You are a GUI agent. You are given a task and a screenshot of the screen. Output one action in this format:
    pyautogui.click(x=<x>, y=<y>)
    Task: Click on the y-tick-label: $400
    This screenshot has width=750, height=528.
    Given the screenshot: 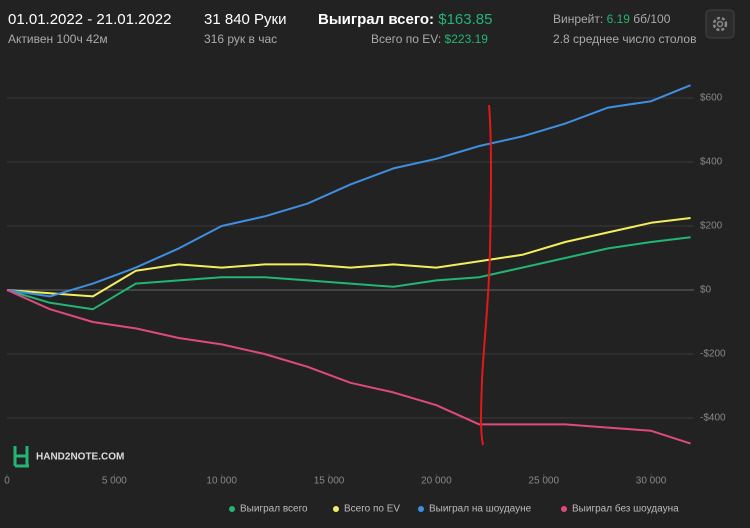 What is the action you would take?
    pyautogui.click(x=711, y=162)
    